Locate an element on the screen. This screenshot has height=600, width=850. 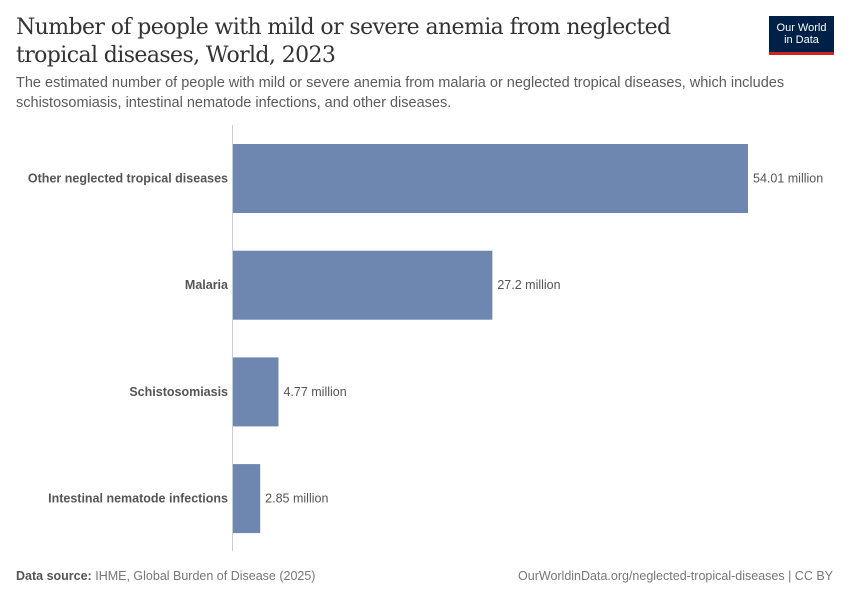
category-label: Intestinal nematode infections is located at coordinates (138, 499).